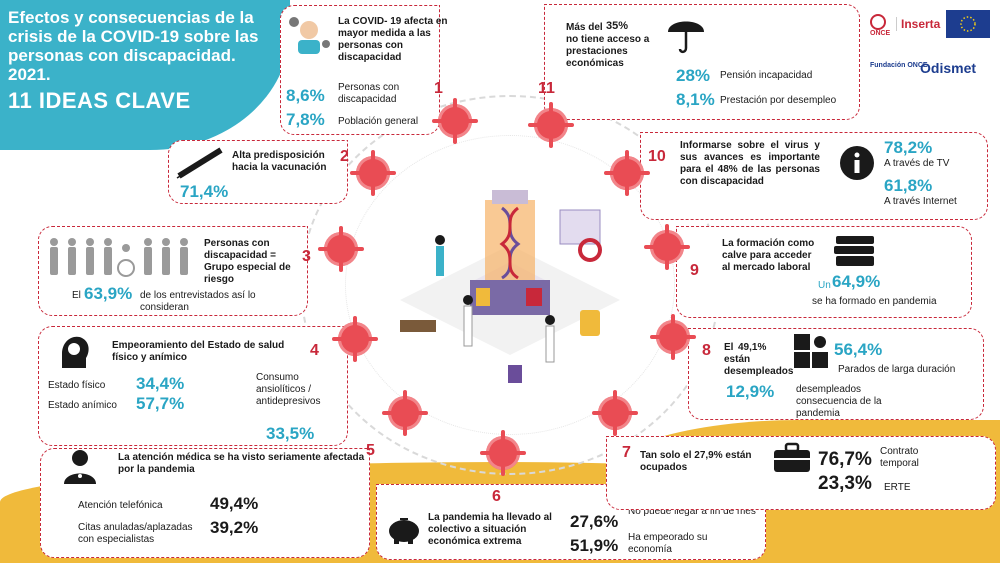 The height and width of the screenshot is (563, 1000). What do you see at coordinates (706, 350) in the screenshot?
I see `idea-8-number: 8` at bounding box center [706, 350].